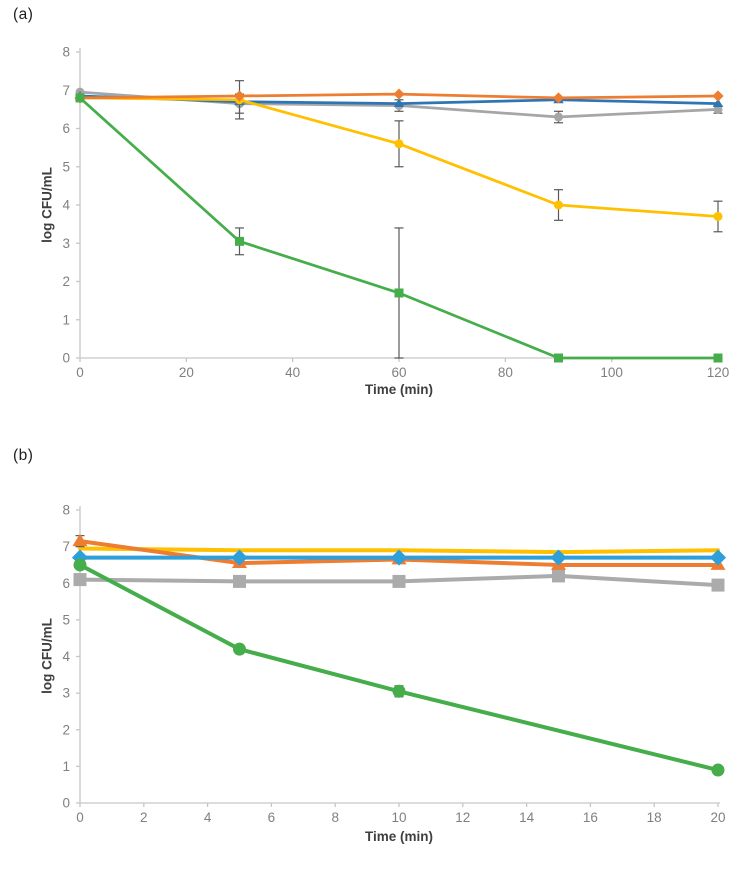 The image size is (750, 869). I want to click on series-blue-diamonds, so click(399, 557).